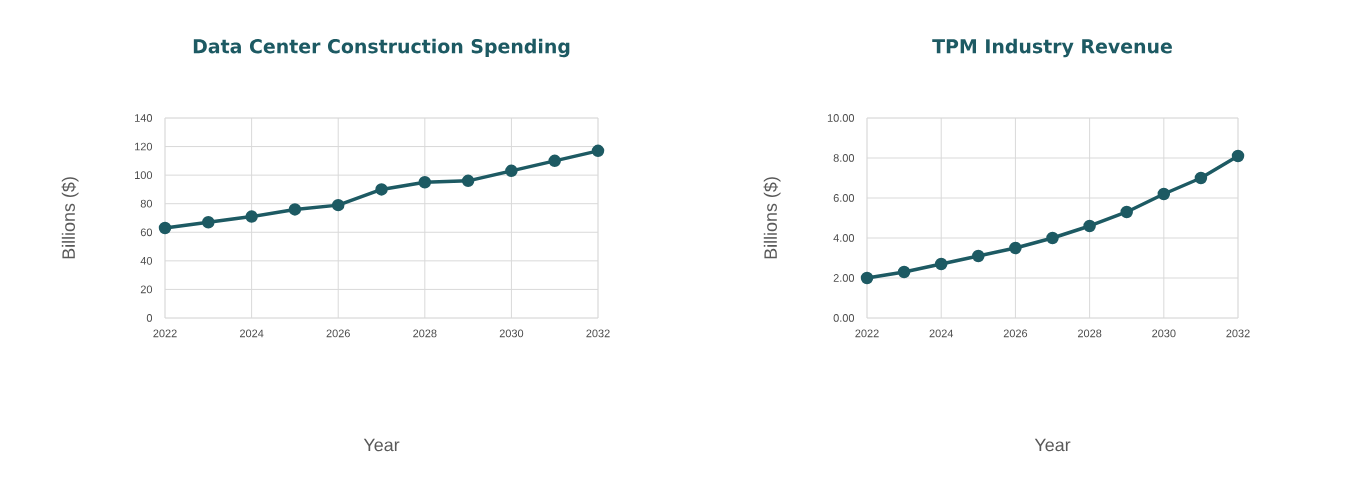 This screenshot has height=477, width=1347. What do you see at coordinates (144, 175) in the screenshot?
I see `y-tick-label: 100` at bounding box center [144, 175].